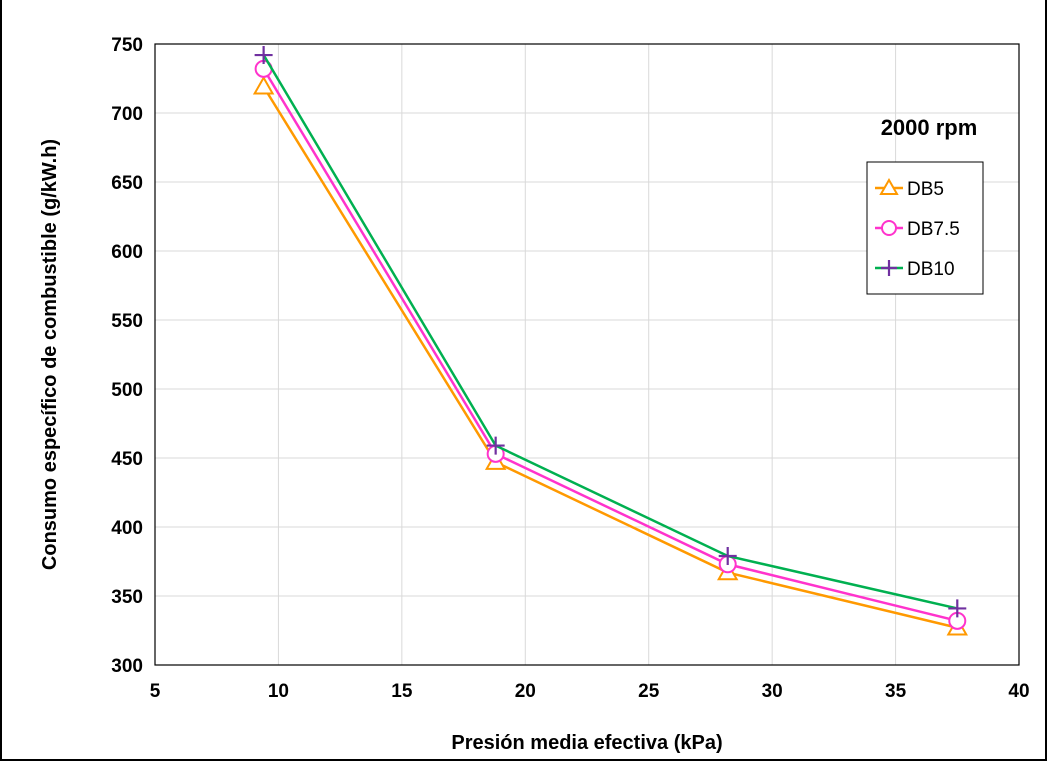  I want to click on x-tick-label: 30, so click(772, 691).